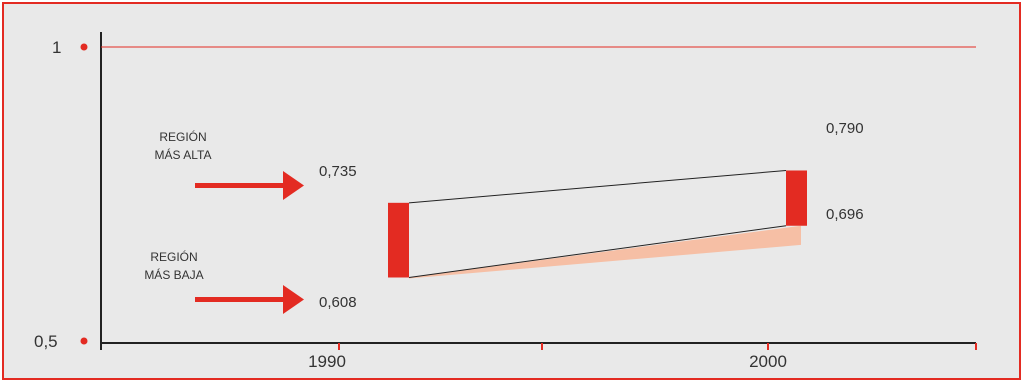  Describe the element at coordinates (338, 171) in the screenshot. I see `value-label-1990-high: 0,735` at that location.